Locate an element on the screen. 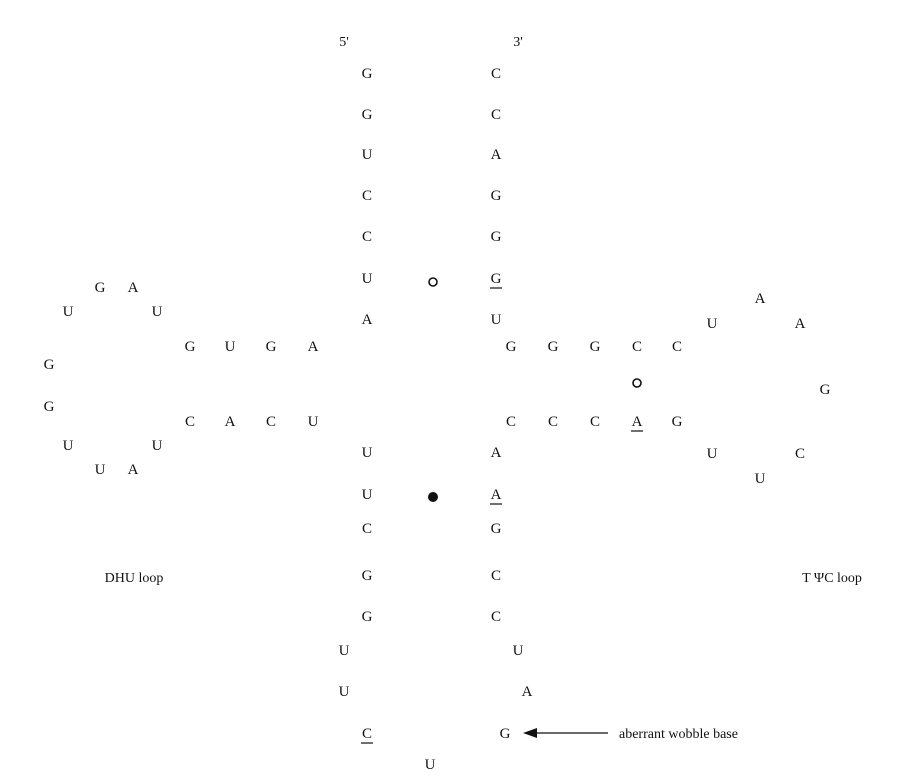 This screenshot has width=900, height=783. acceptor-noncanonical-pair-mark is located at coordinates (433, 282).